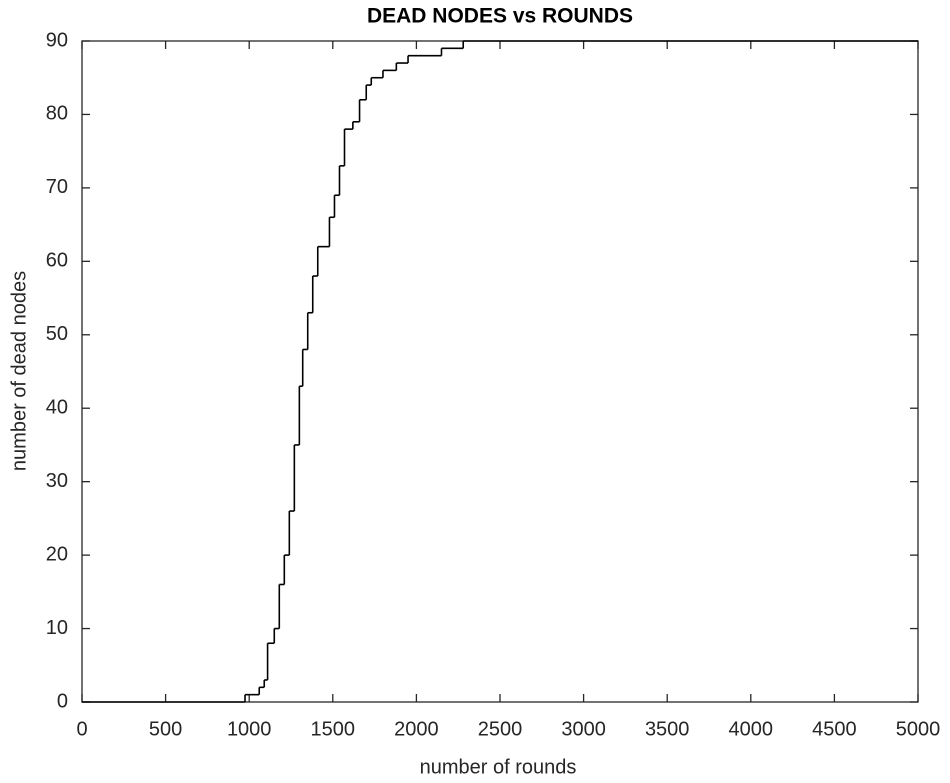  I want to click on y-tick-label: 80, so click(57, 114).